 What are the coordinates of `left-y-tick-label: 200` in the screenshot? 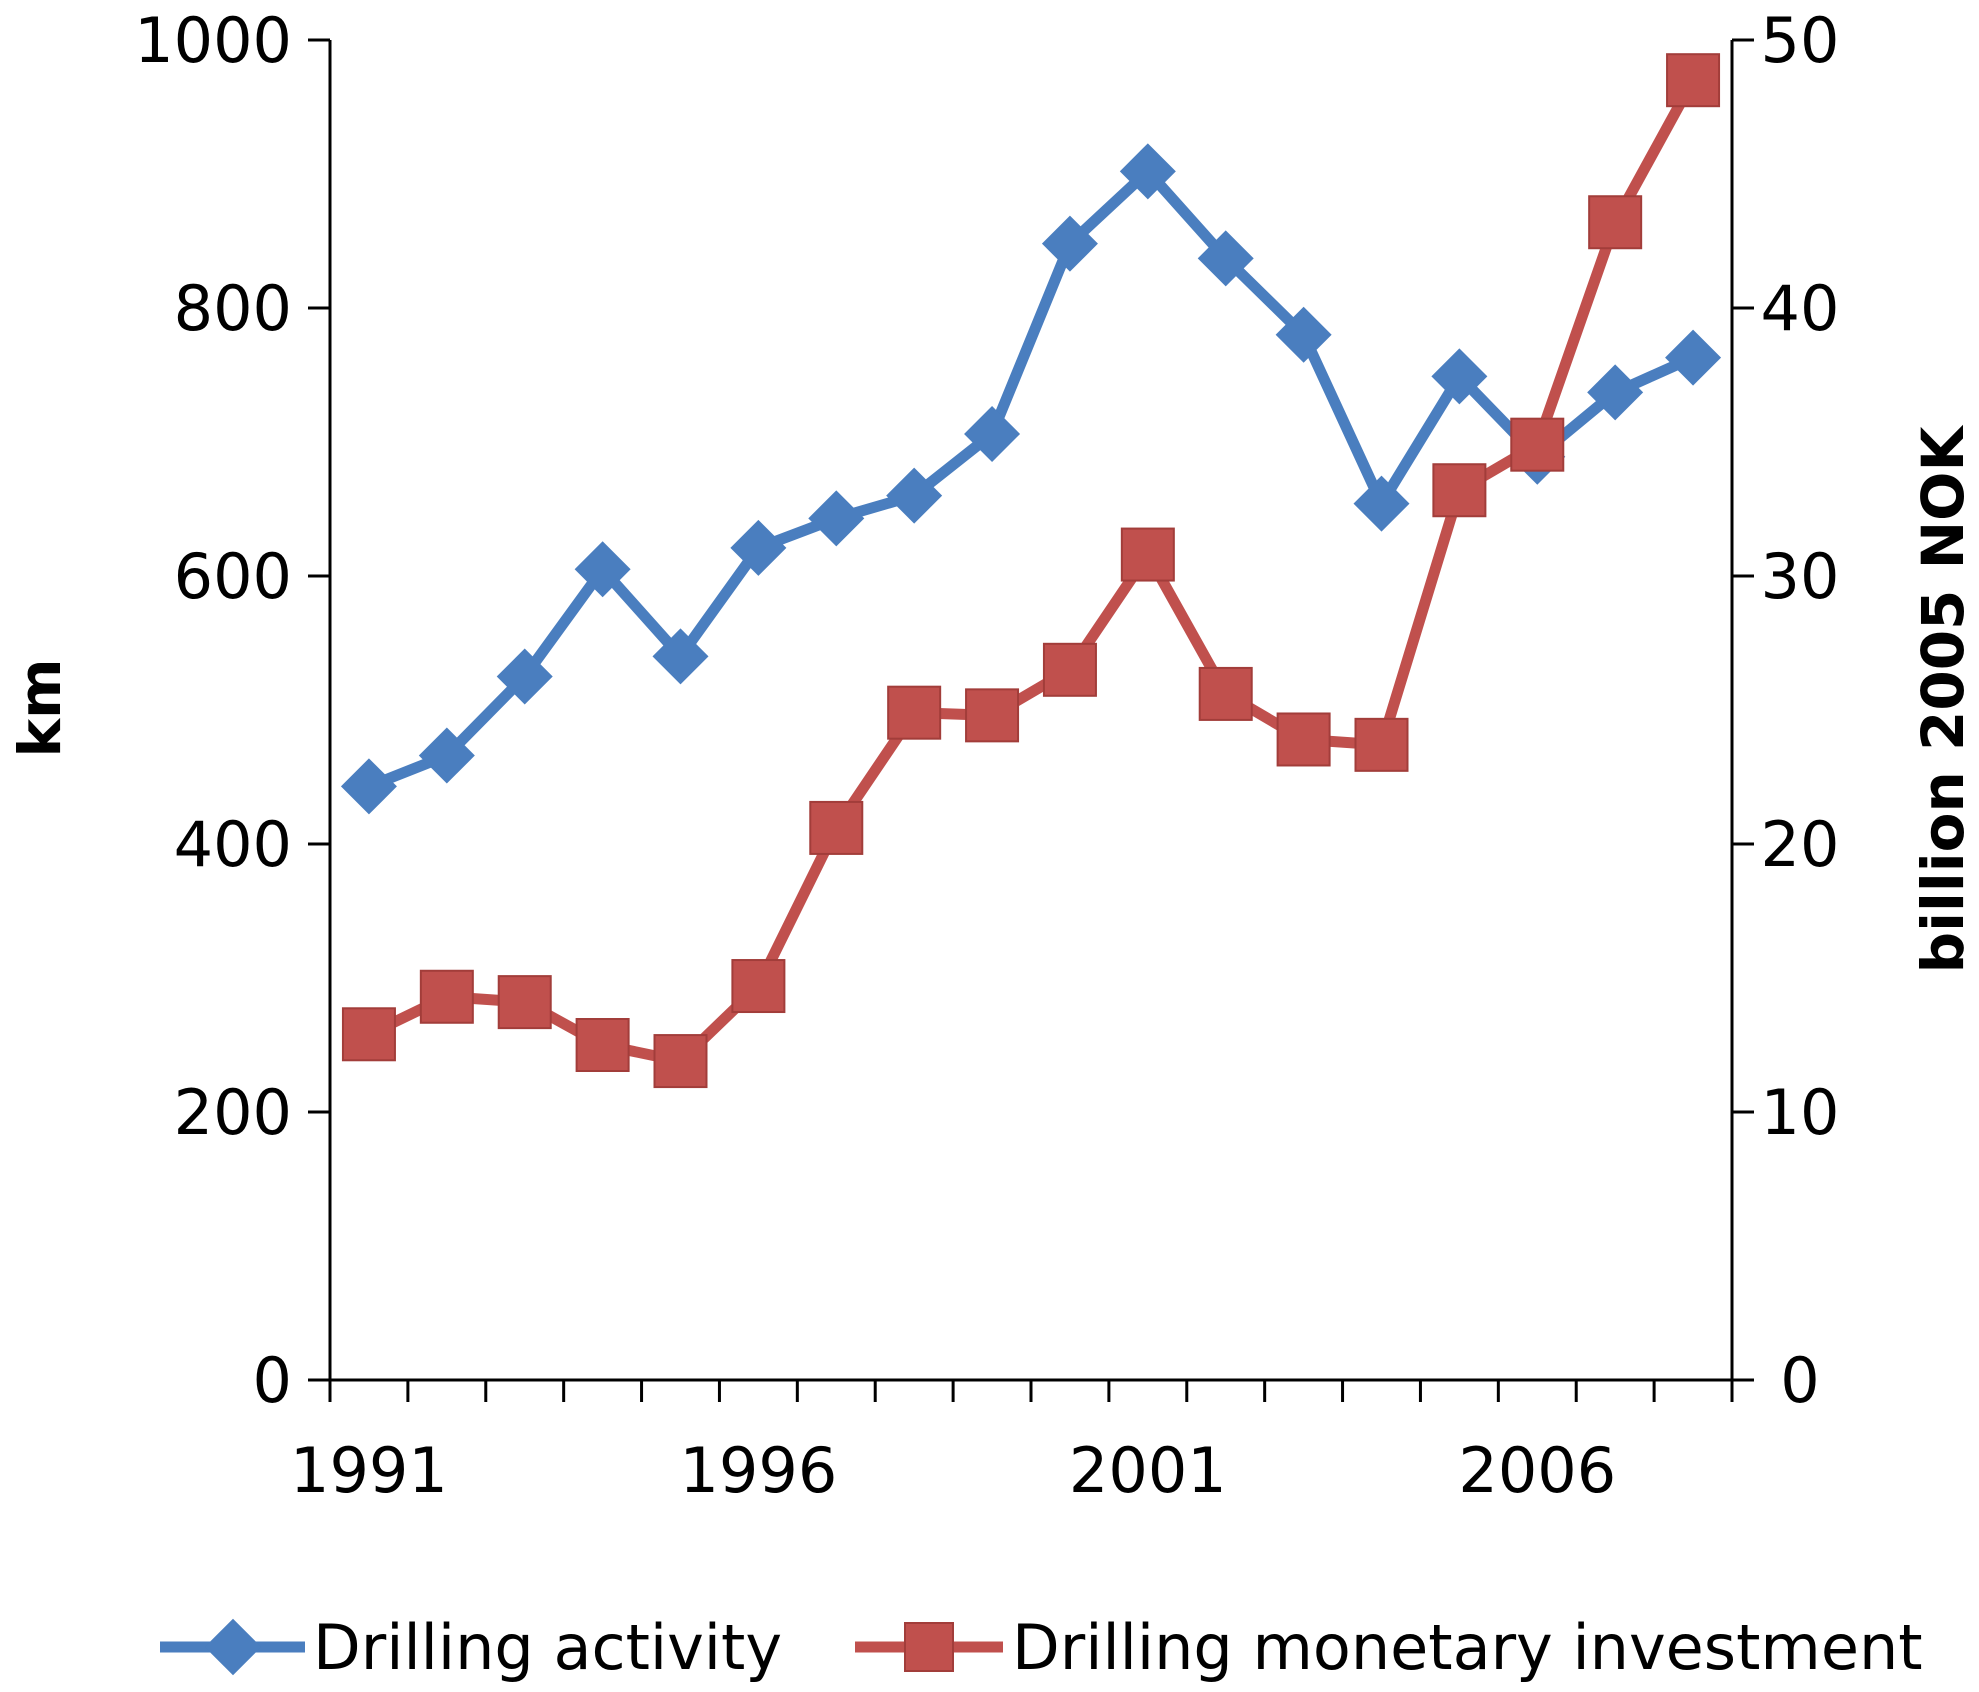 It's located at (233, 1112).